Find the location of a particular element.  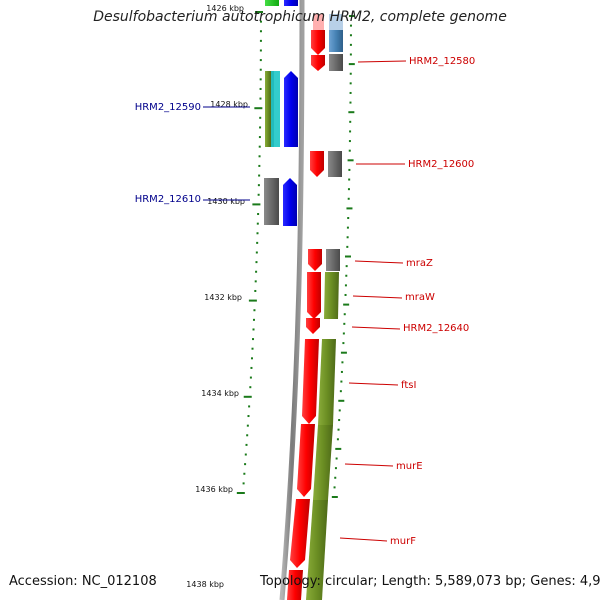

genome-backbone is located at coordinates (292, 300).